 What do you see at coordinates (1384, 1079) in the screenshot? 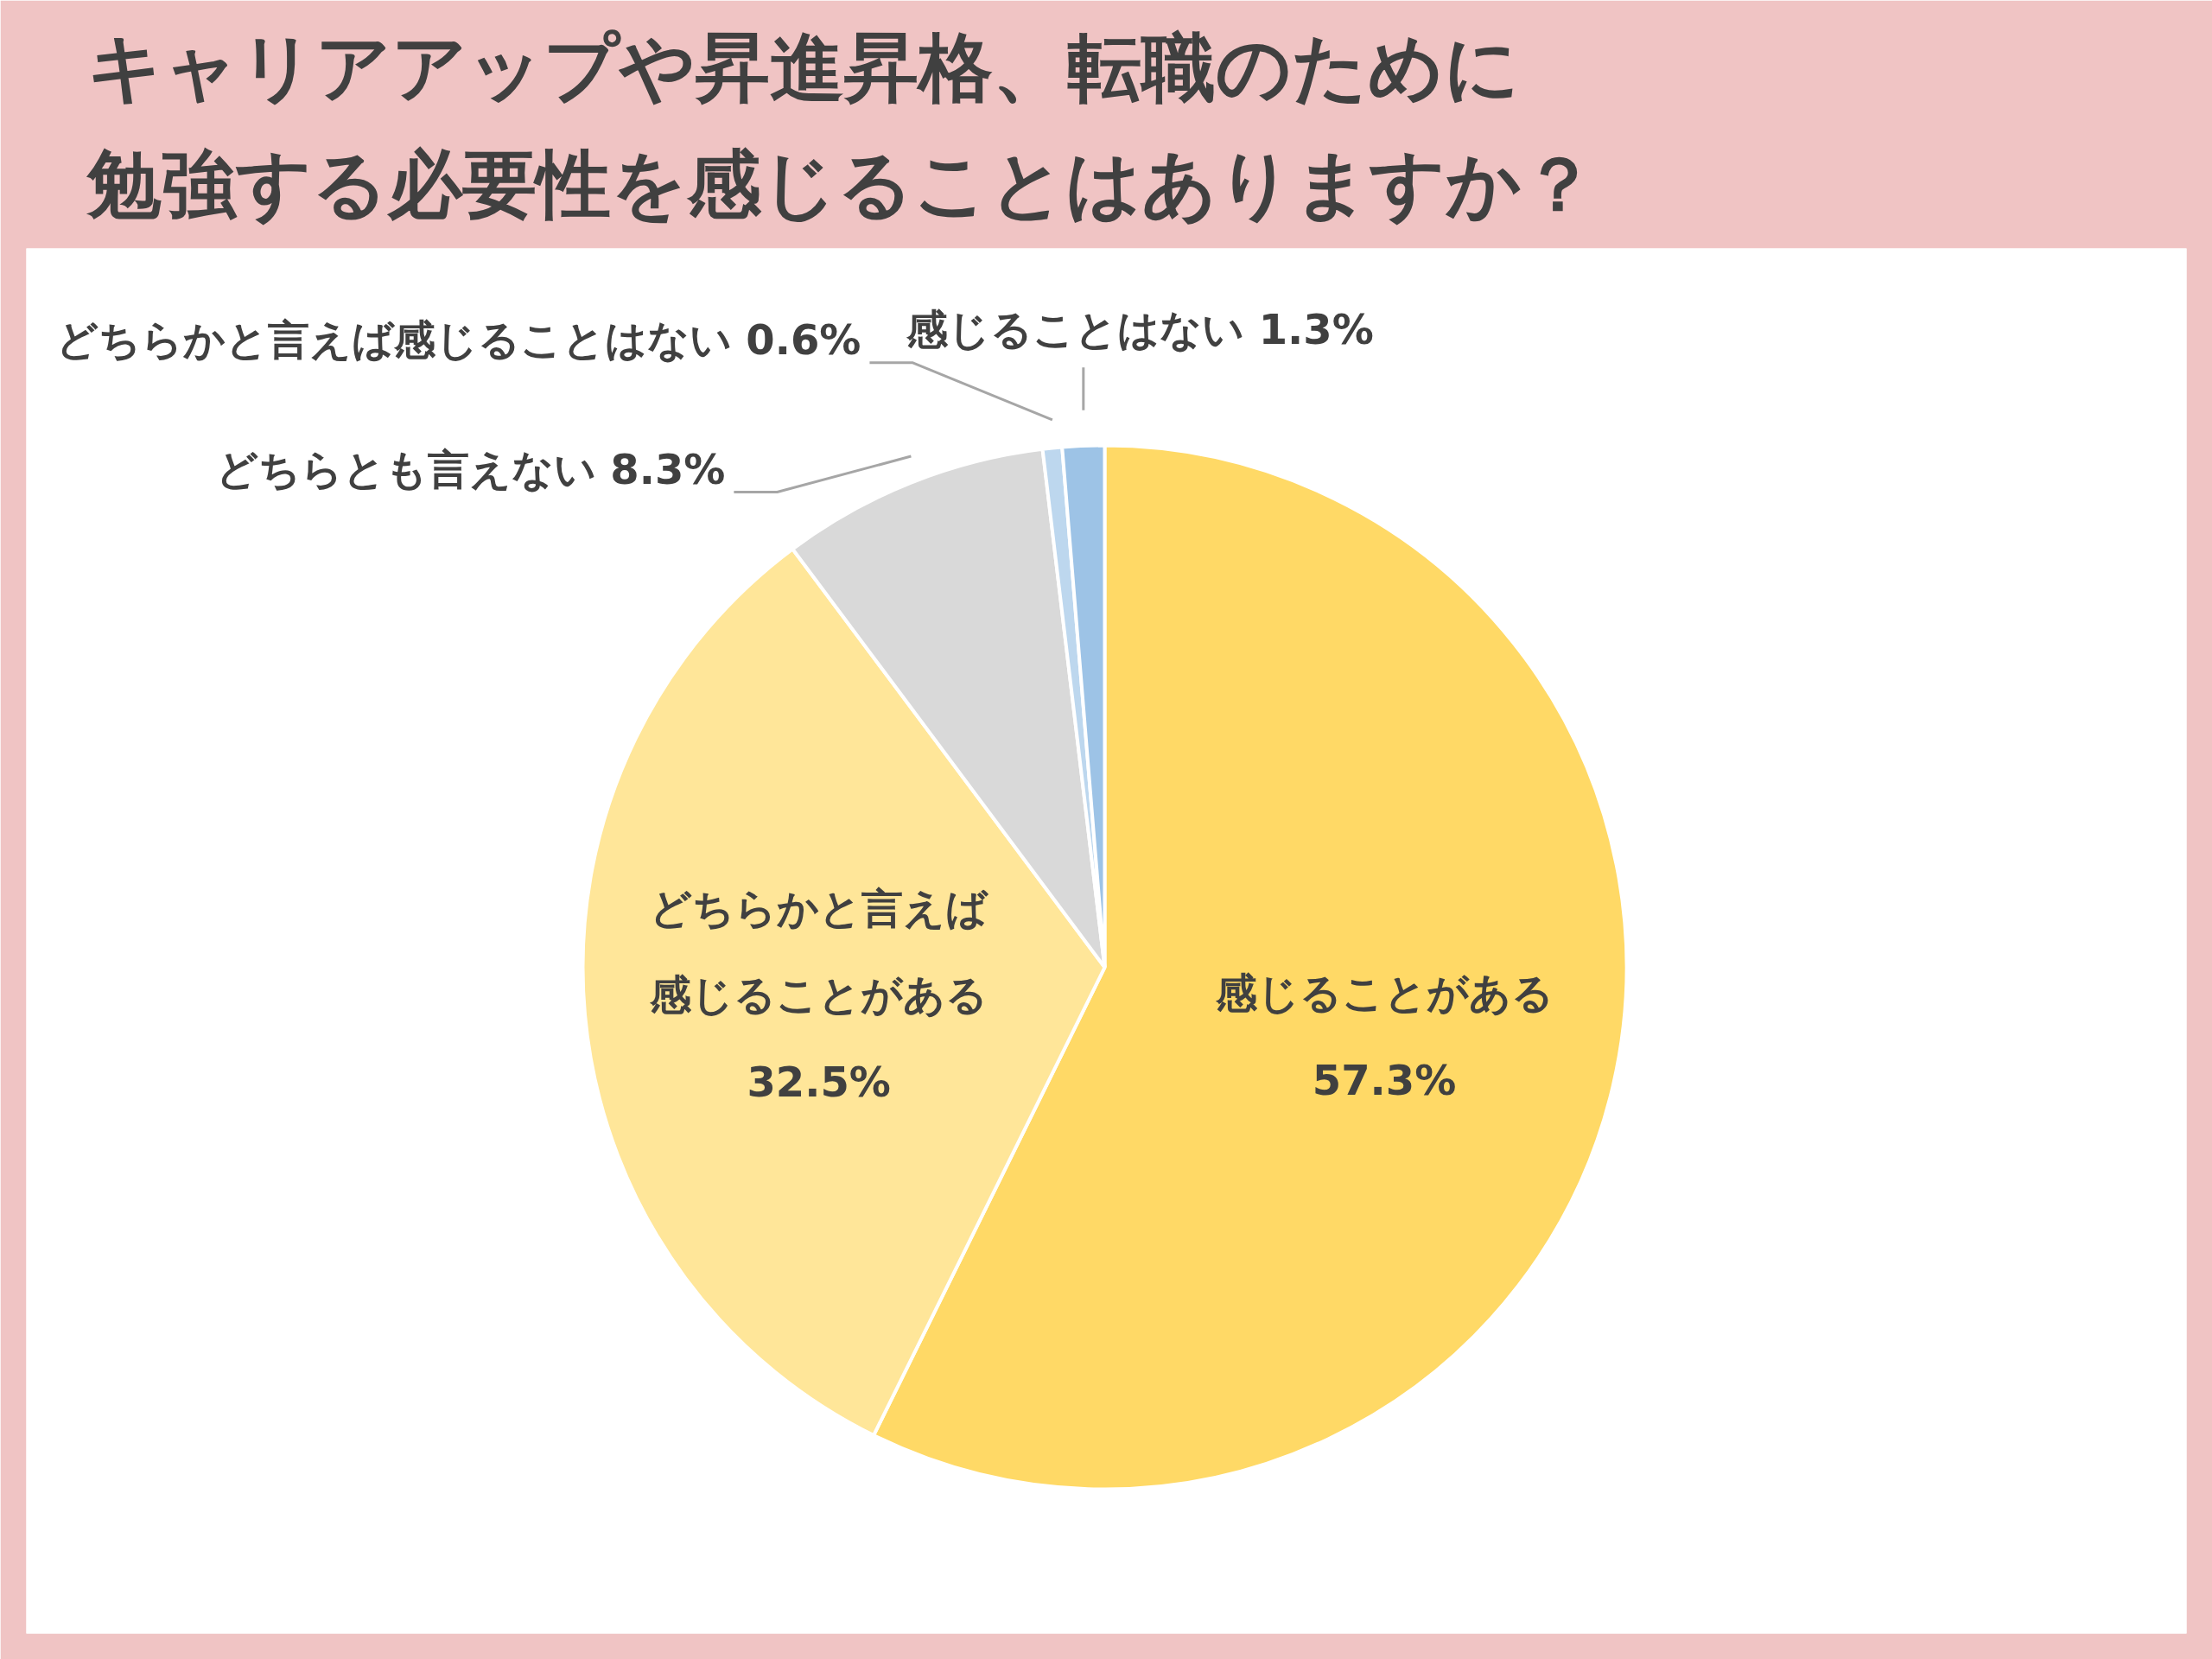
I see `data-label: 57.3%` at bounding box center [1384, 1079].